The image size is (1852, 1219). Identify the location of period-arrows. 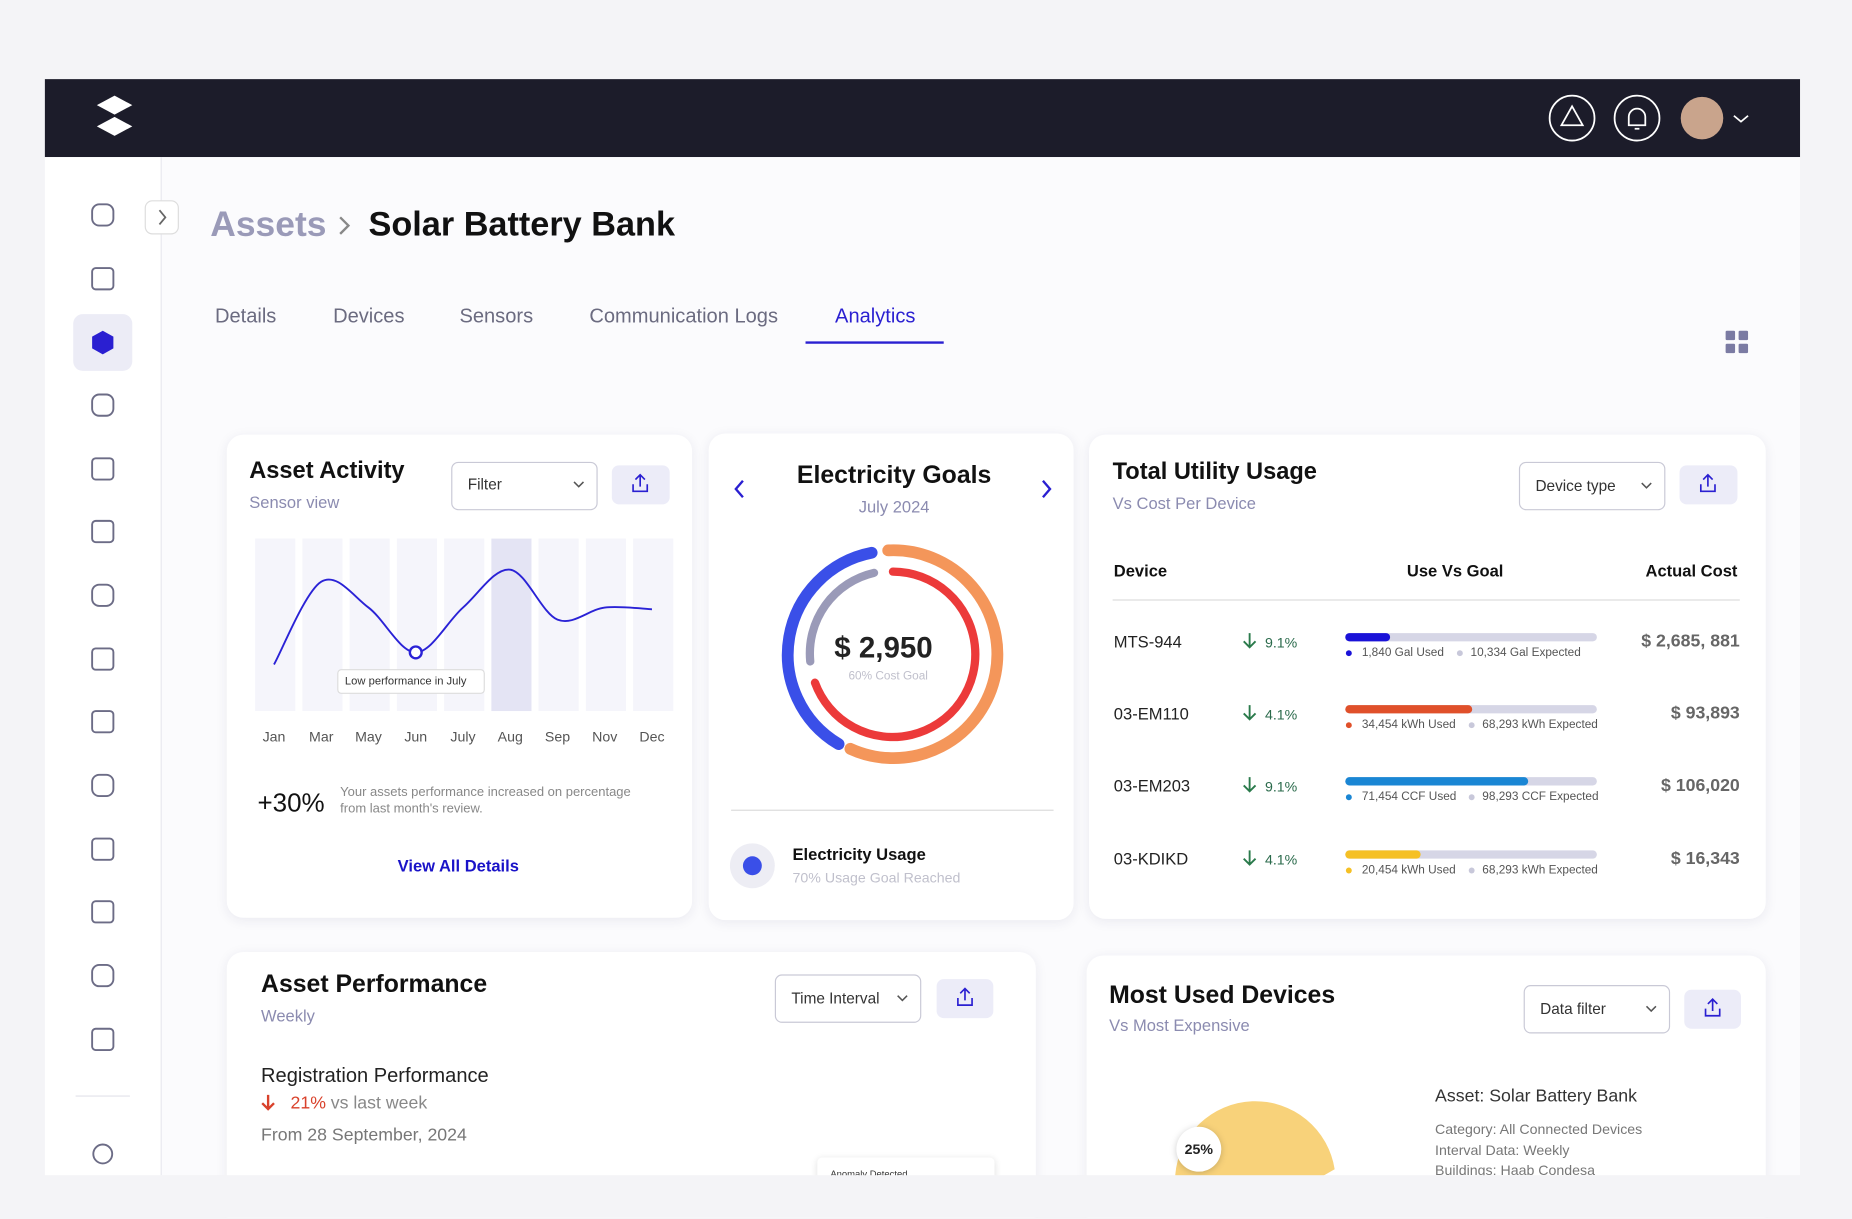
(893, 489).